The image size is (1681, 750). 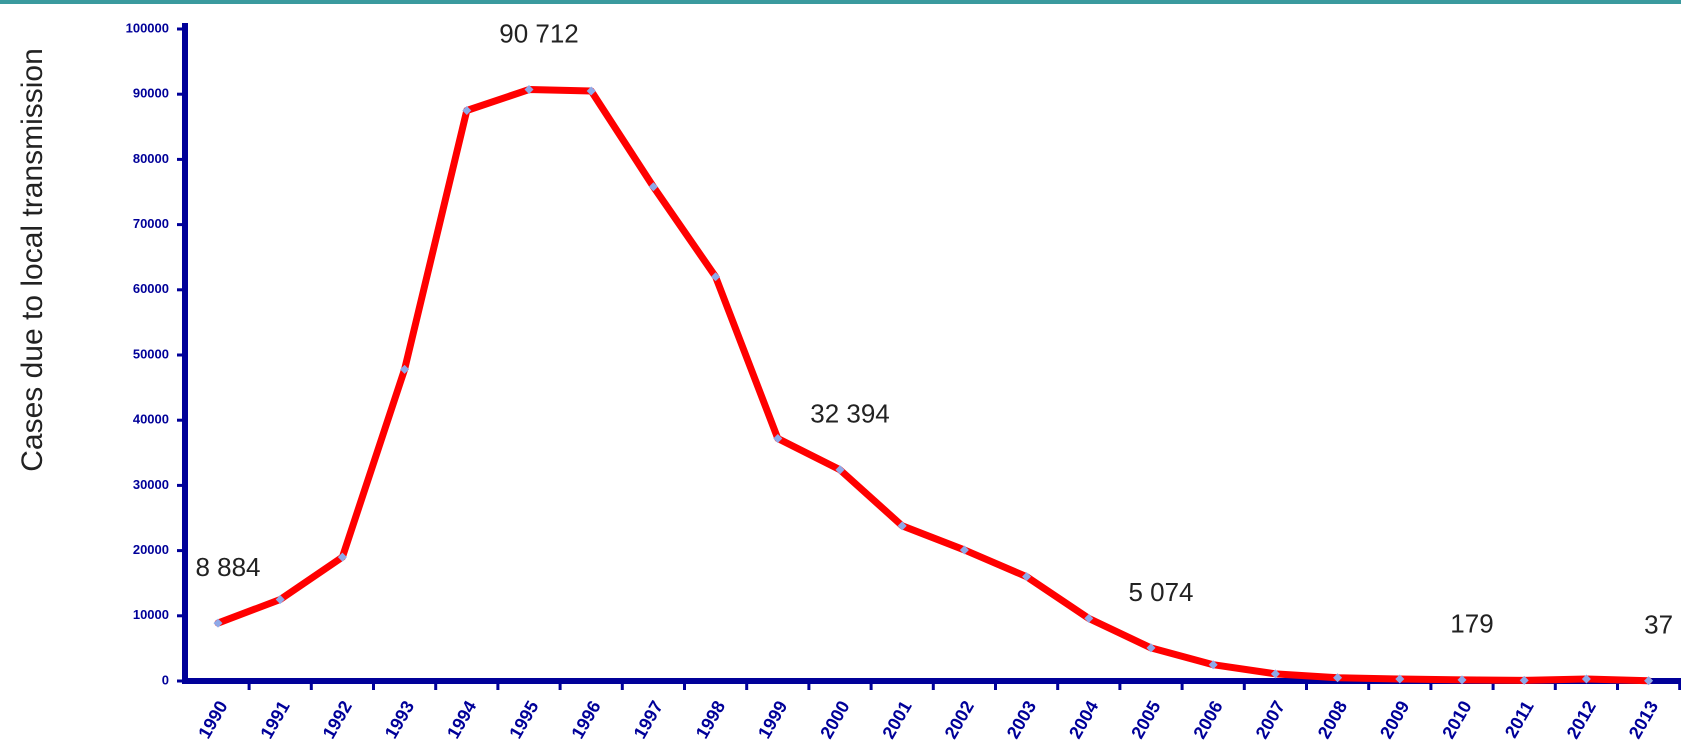 What do you see at coordinates (151, 549) in the screenshot?
I see `y-tick-label: 20000` at bounding box center [151, 549].